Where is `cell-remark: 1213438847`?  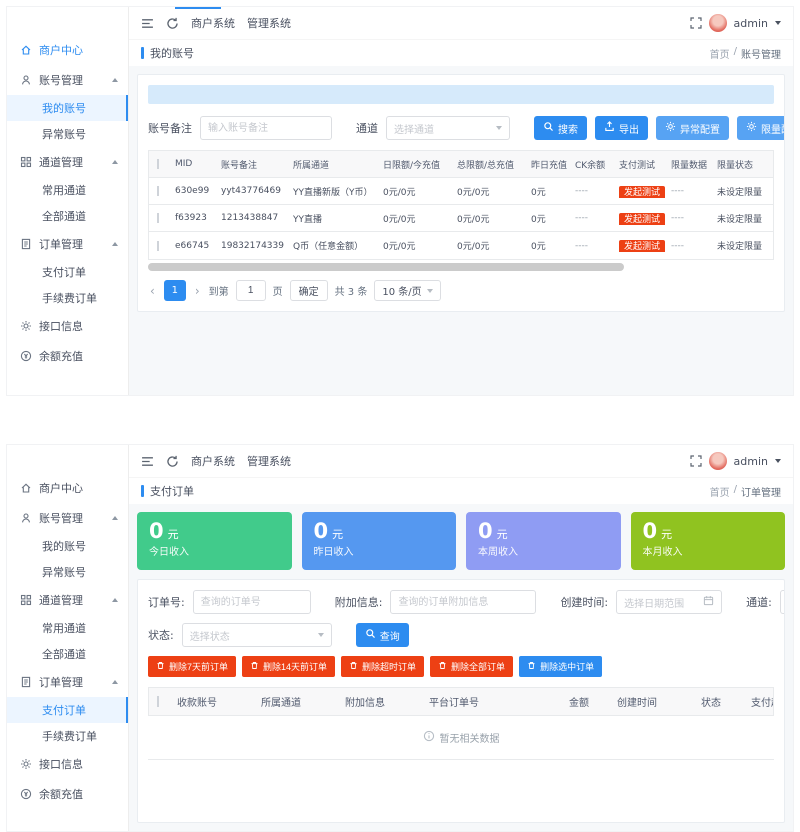
cell-remark: 1213438847 is located at coordinates (250, 218).